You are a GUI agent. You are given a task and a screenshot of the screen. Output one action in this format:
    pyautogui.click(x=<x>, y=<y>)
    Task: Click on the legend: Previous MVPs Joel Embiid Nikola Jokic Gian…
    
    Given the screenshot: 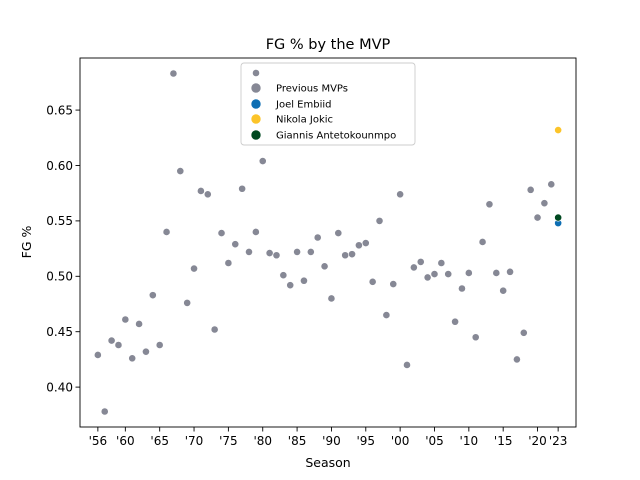 What is the action you would take?
    pyautogui.click(x=328, y=104)
    